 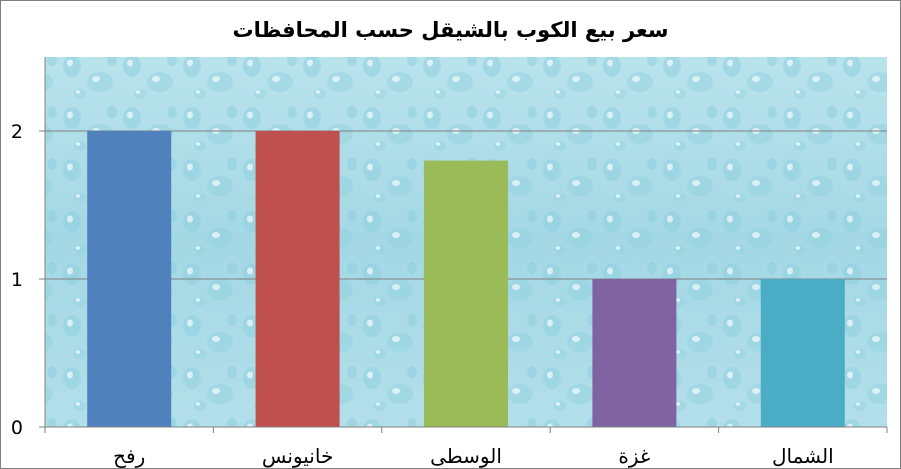 I want to click on y-tick-label: 0, so click(x=17, y=428).